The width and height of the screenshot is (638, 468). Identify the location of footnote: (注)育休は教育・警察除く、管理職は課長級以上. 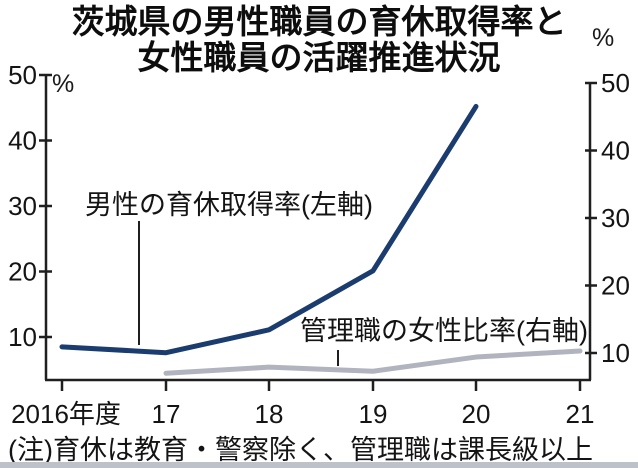
(300, 450).